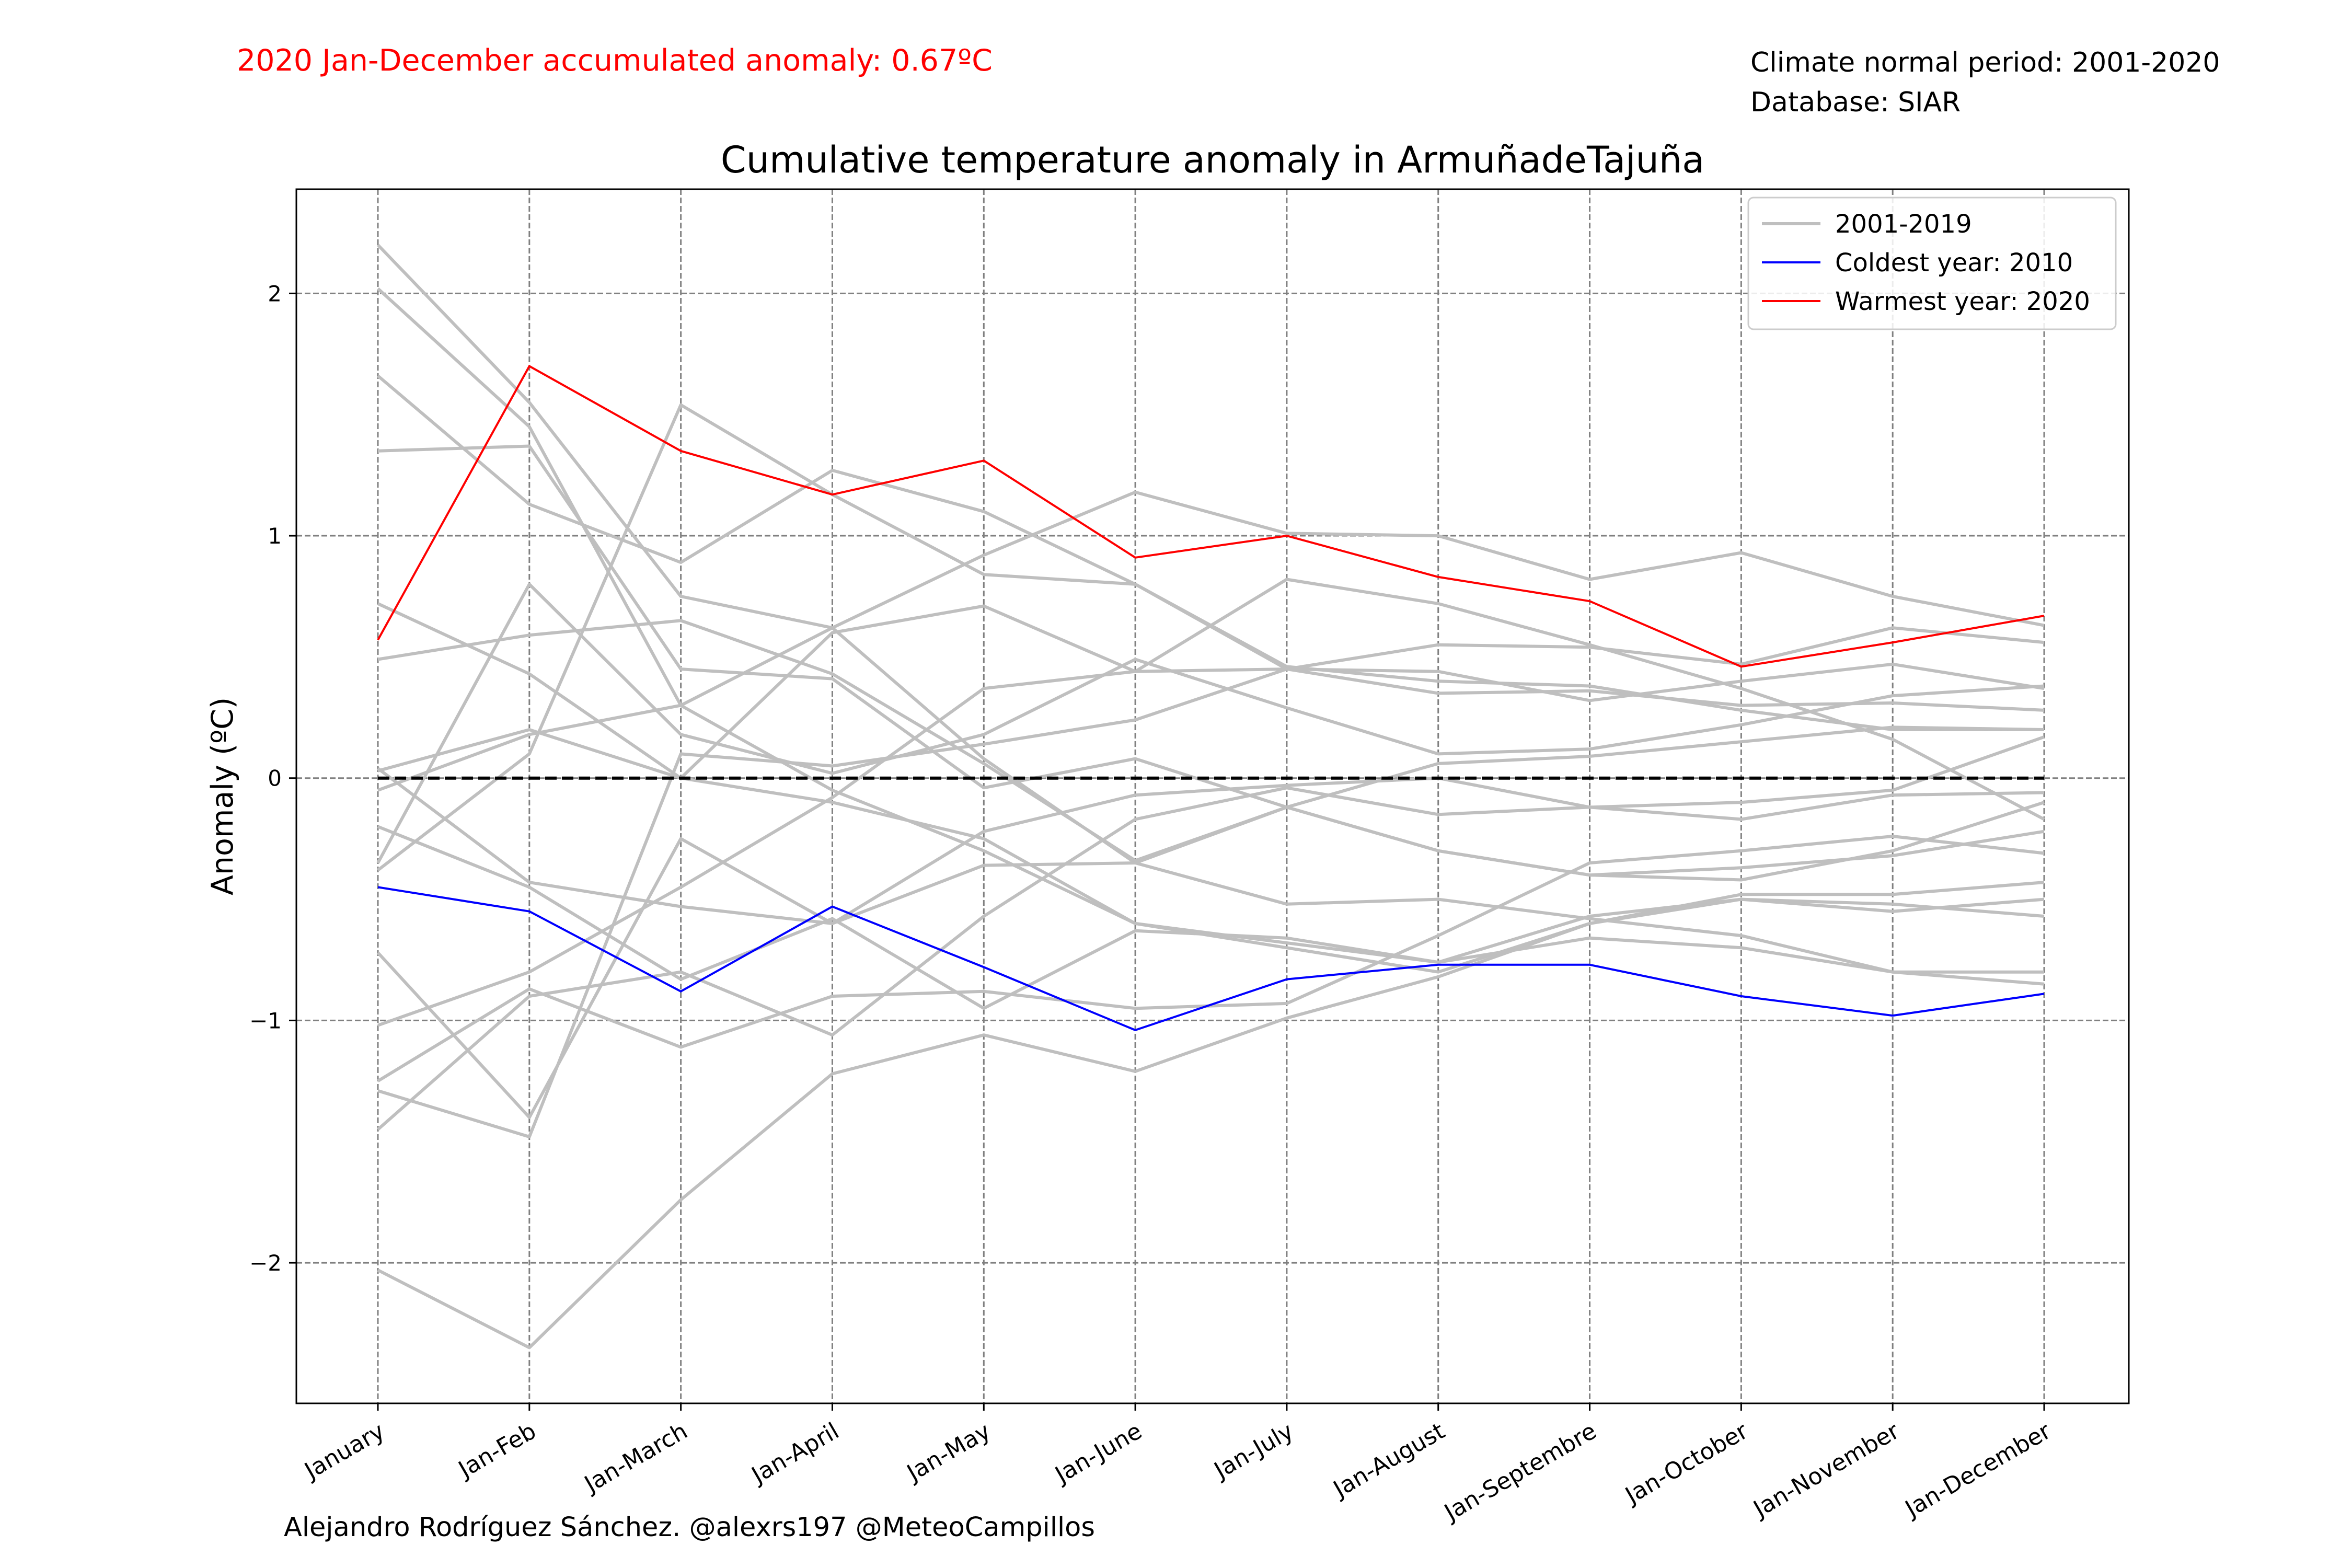  Describe the element at coordinates (1098, 1453) in the screenshot. I see `x-tick-label: Jan-June` at that location.